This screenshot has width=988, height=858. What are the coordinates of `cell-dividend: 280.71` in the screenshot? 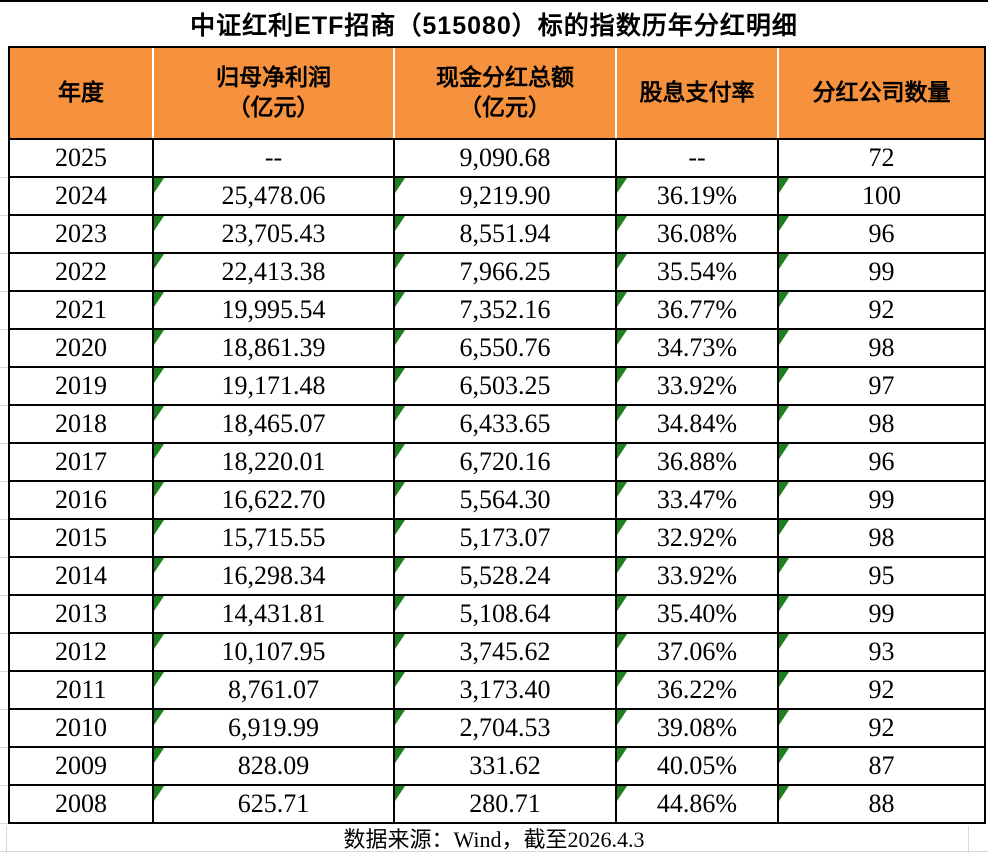 It's located at (506, 804).